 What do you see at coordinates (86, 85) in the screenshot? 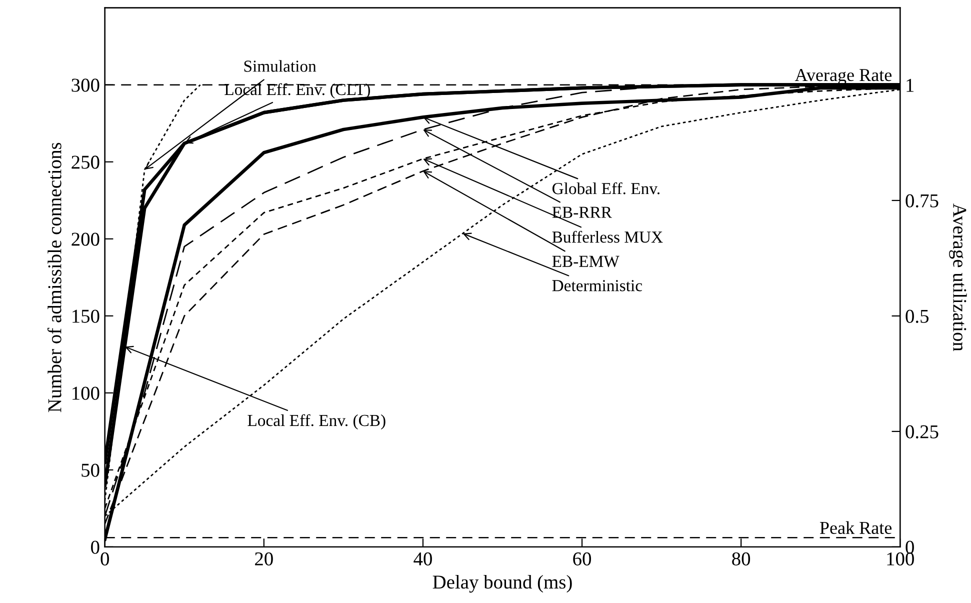
I see `y-tick-label: 300` at bounding box center [86, 85].